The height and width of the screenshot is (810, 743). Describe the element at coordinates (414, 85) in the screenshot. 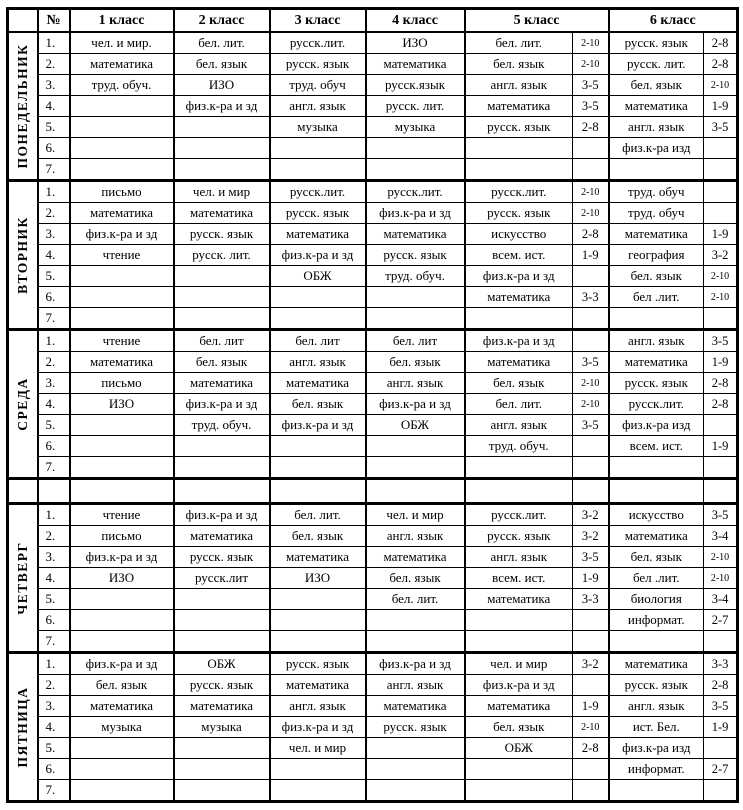

I see `subject-cell: русск.язык` at that location.